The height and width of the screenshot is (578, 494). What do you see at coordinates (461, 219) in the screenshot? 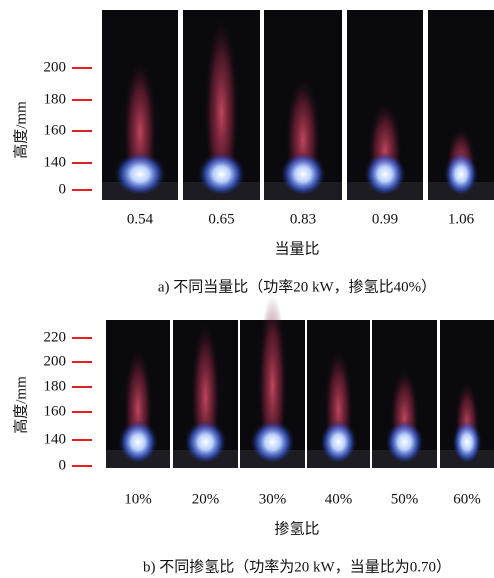
I see `photo-label: 1.06` at bounding box center [461, 219].